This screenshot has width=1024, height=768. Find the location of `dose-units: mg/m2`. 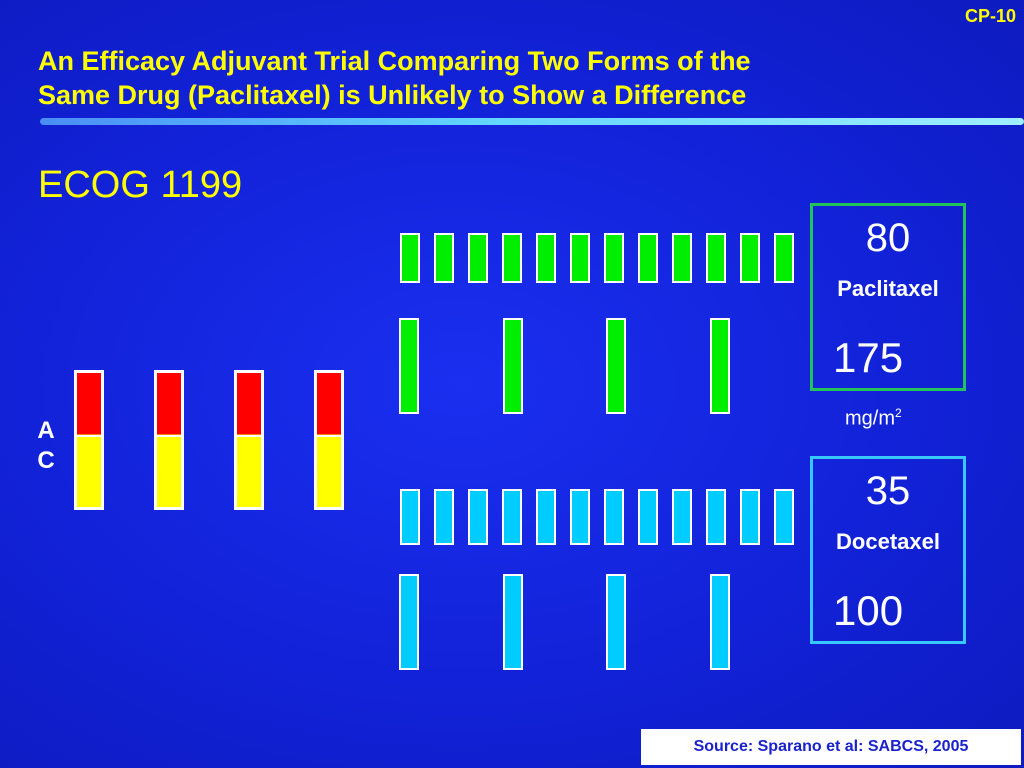

dose-units: mg/m2 is located at coordinates (873, 418).